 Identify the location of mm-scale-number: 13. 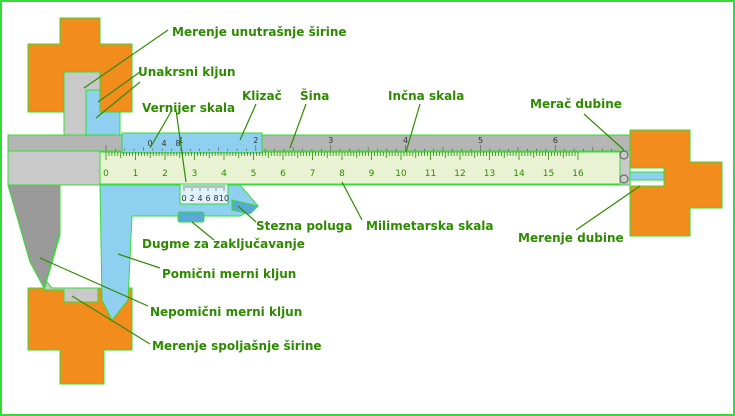
(489, 174).